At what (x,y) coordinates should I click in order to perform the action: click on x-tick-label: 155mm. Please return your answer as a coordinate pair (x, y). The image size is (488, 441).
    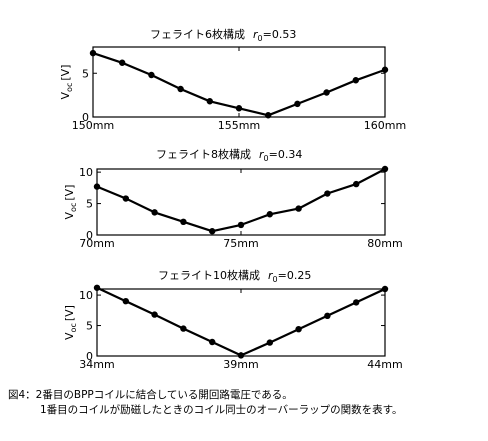
    Looking at the image, I should click on (239, 125).